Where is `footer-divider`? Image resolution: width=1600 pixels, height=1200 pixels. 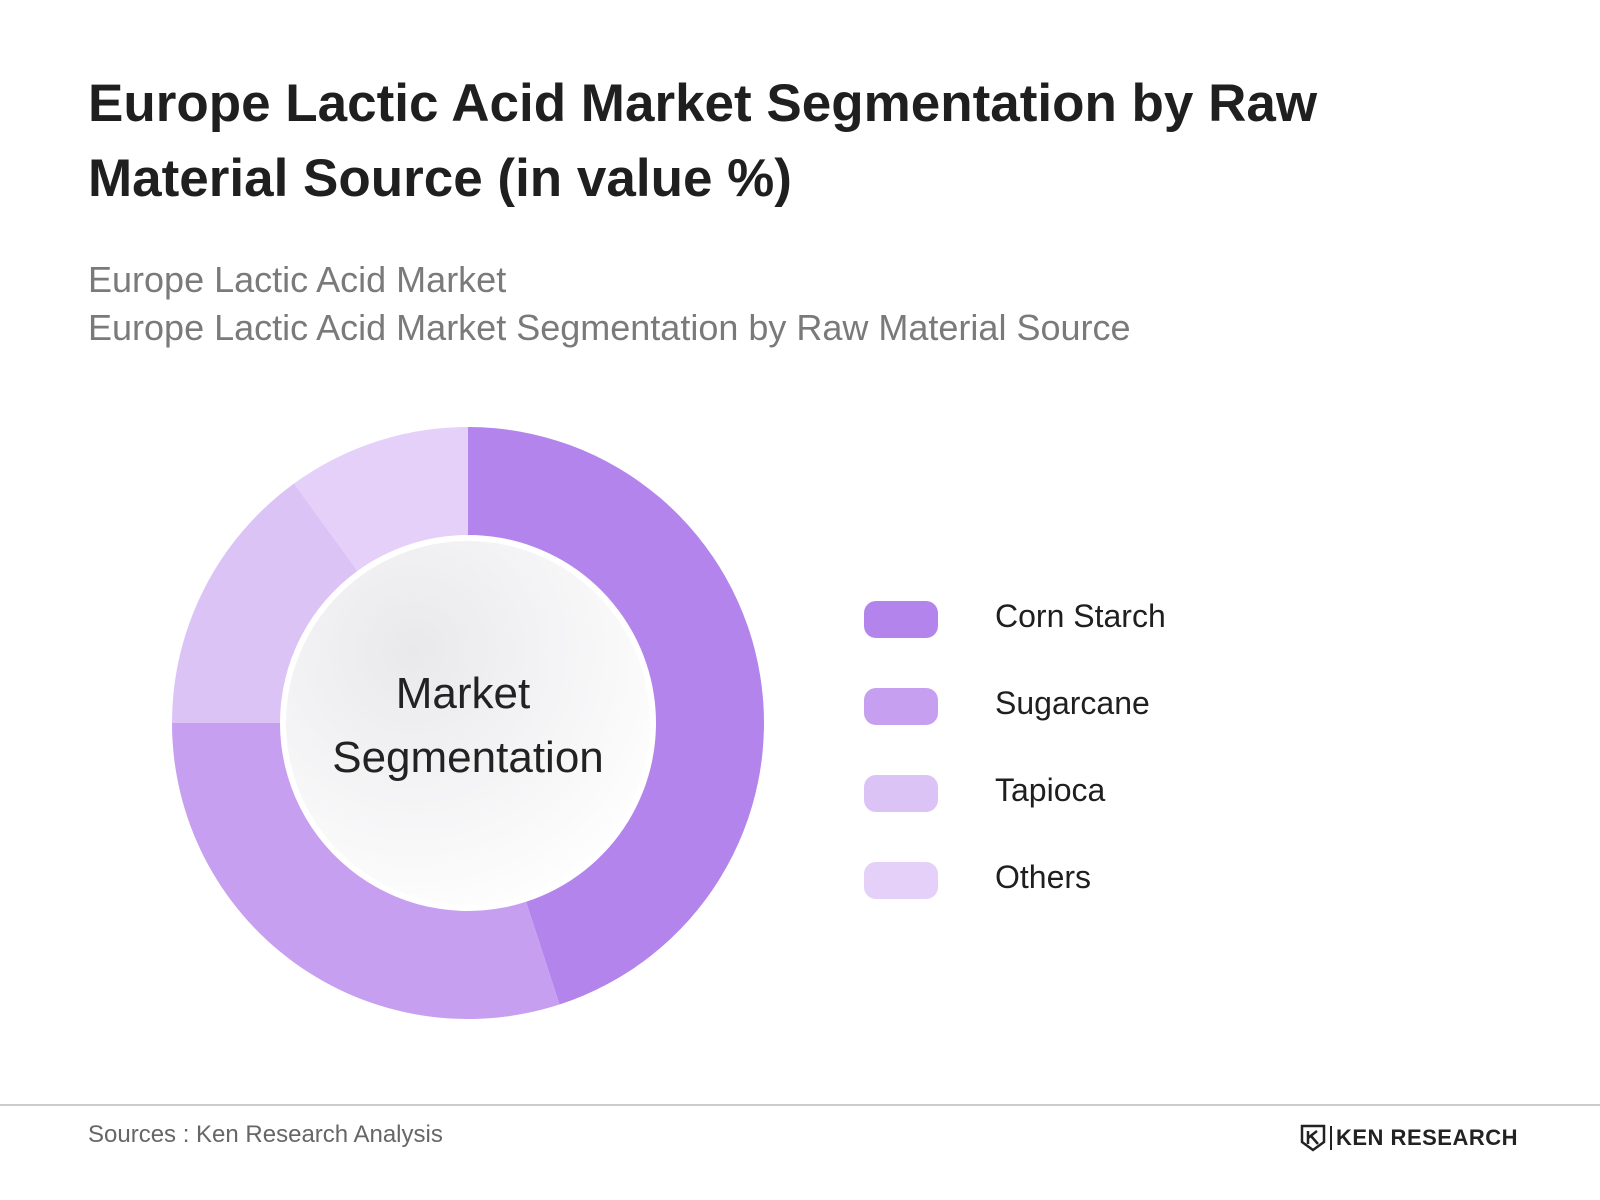 footer-divider is located at coordinates (800, 1105).